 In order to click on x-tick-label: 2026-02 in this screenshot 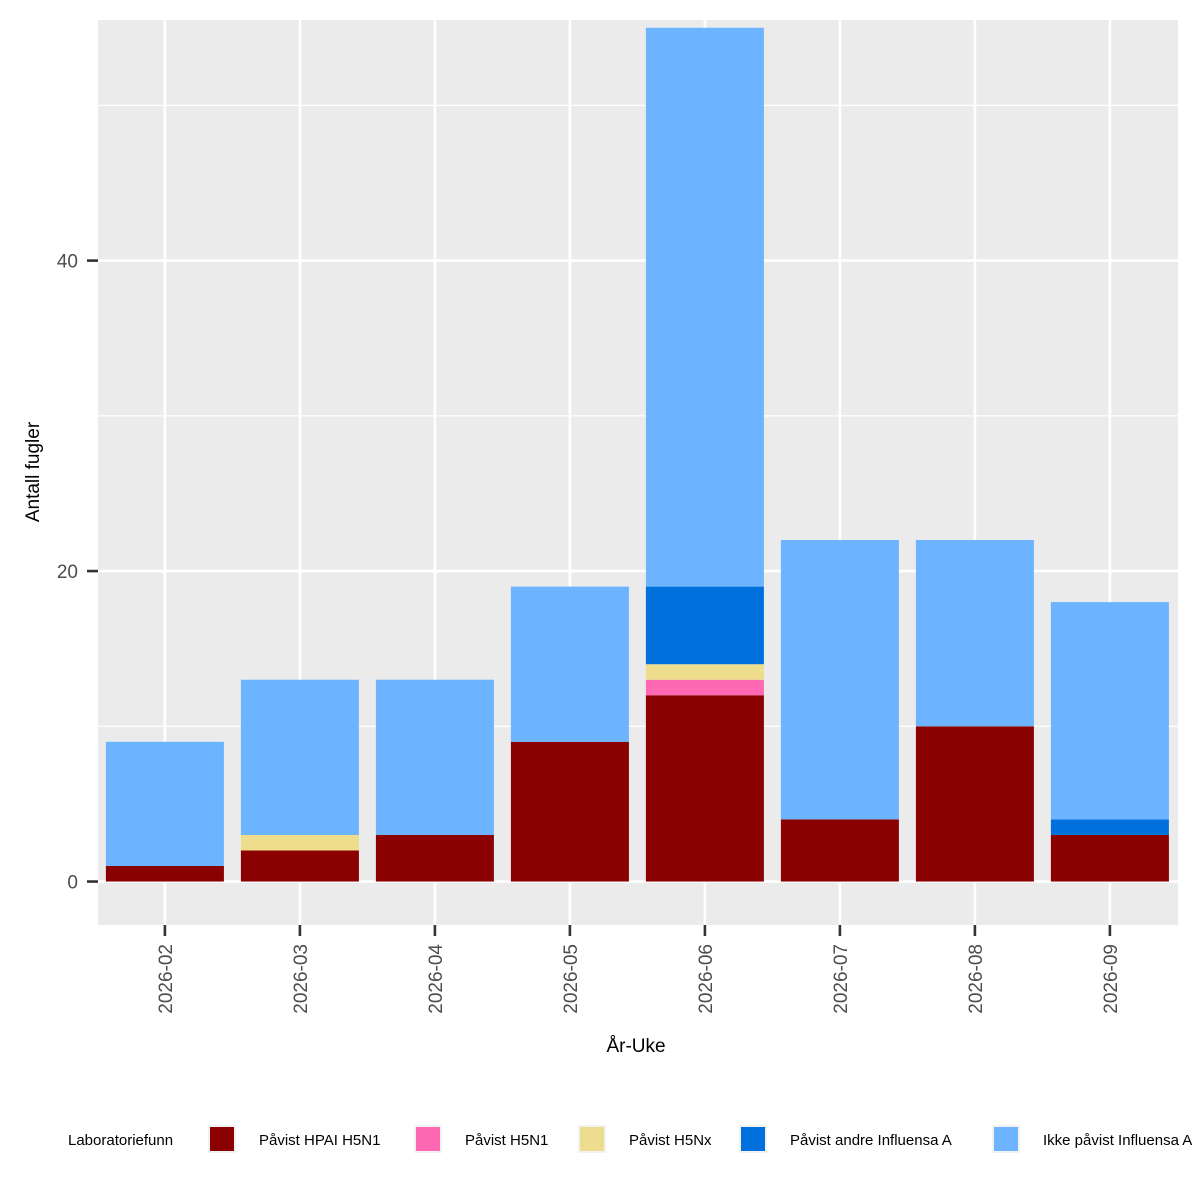, I will do `click(166, 979)`.